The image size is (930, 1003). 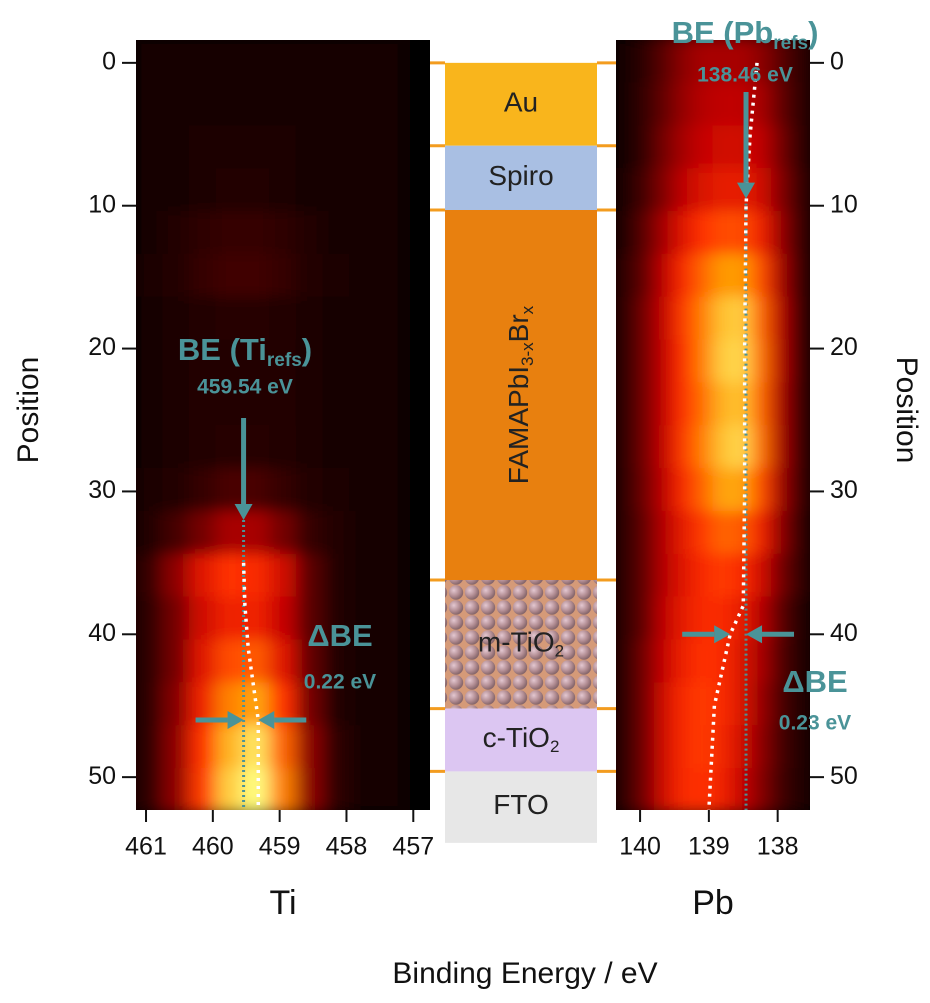 What do you see at coordinates (413, 847) in the screenshot?
I see `x-tick-label: 457` at bounding box center [413, 847].